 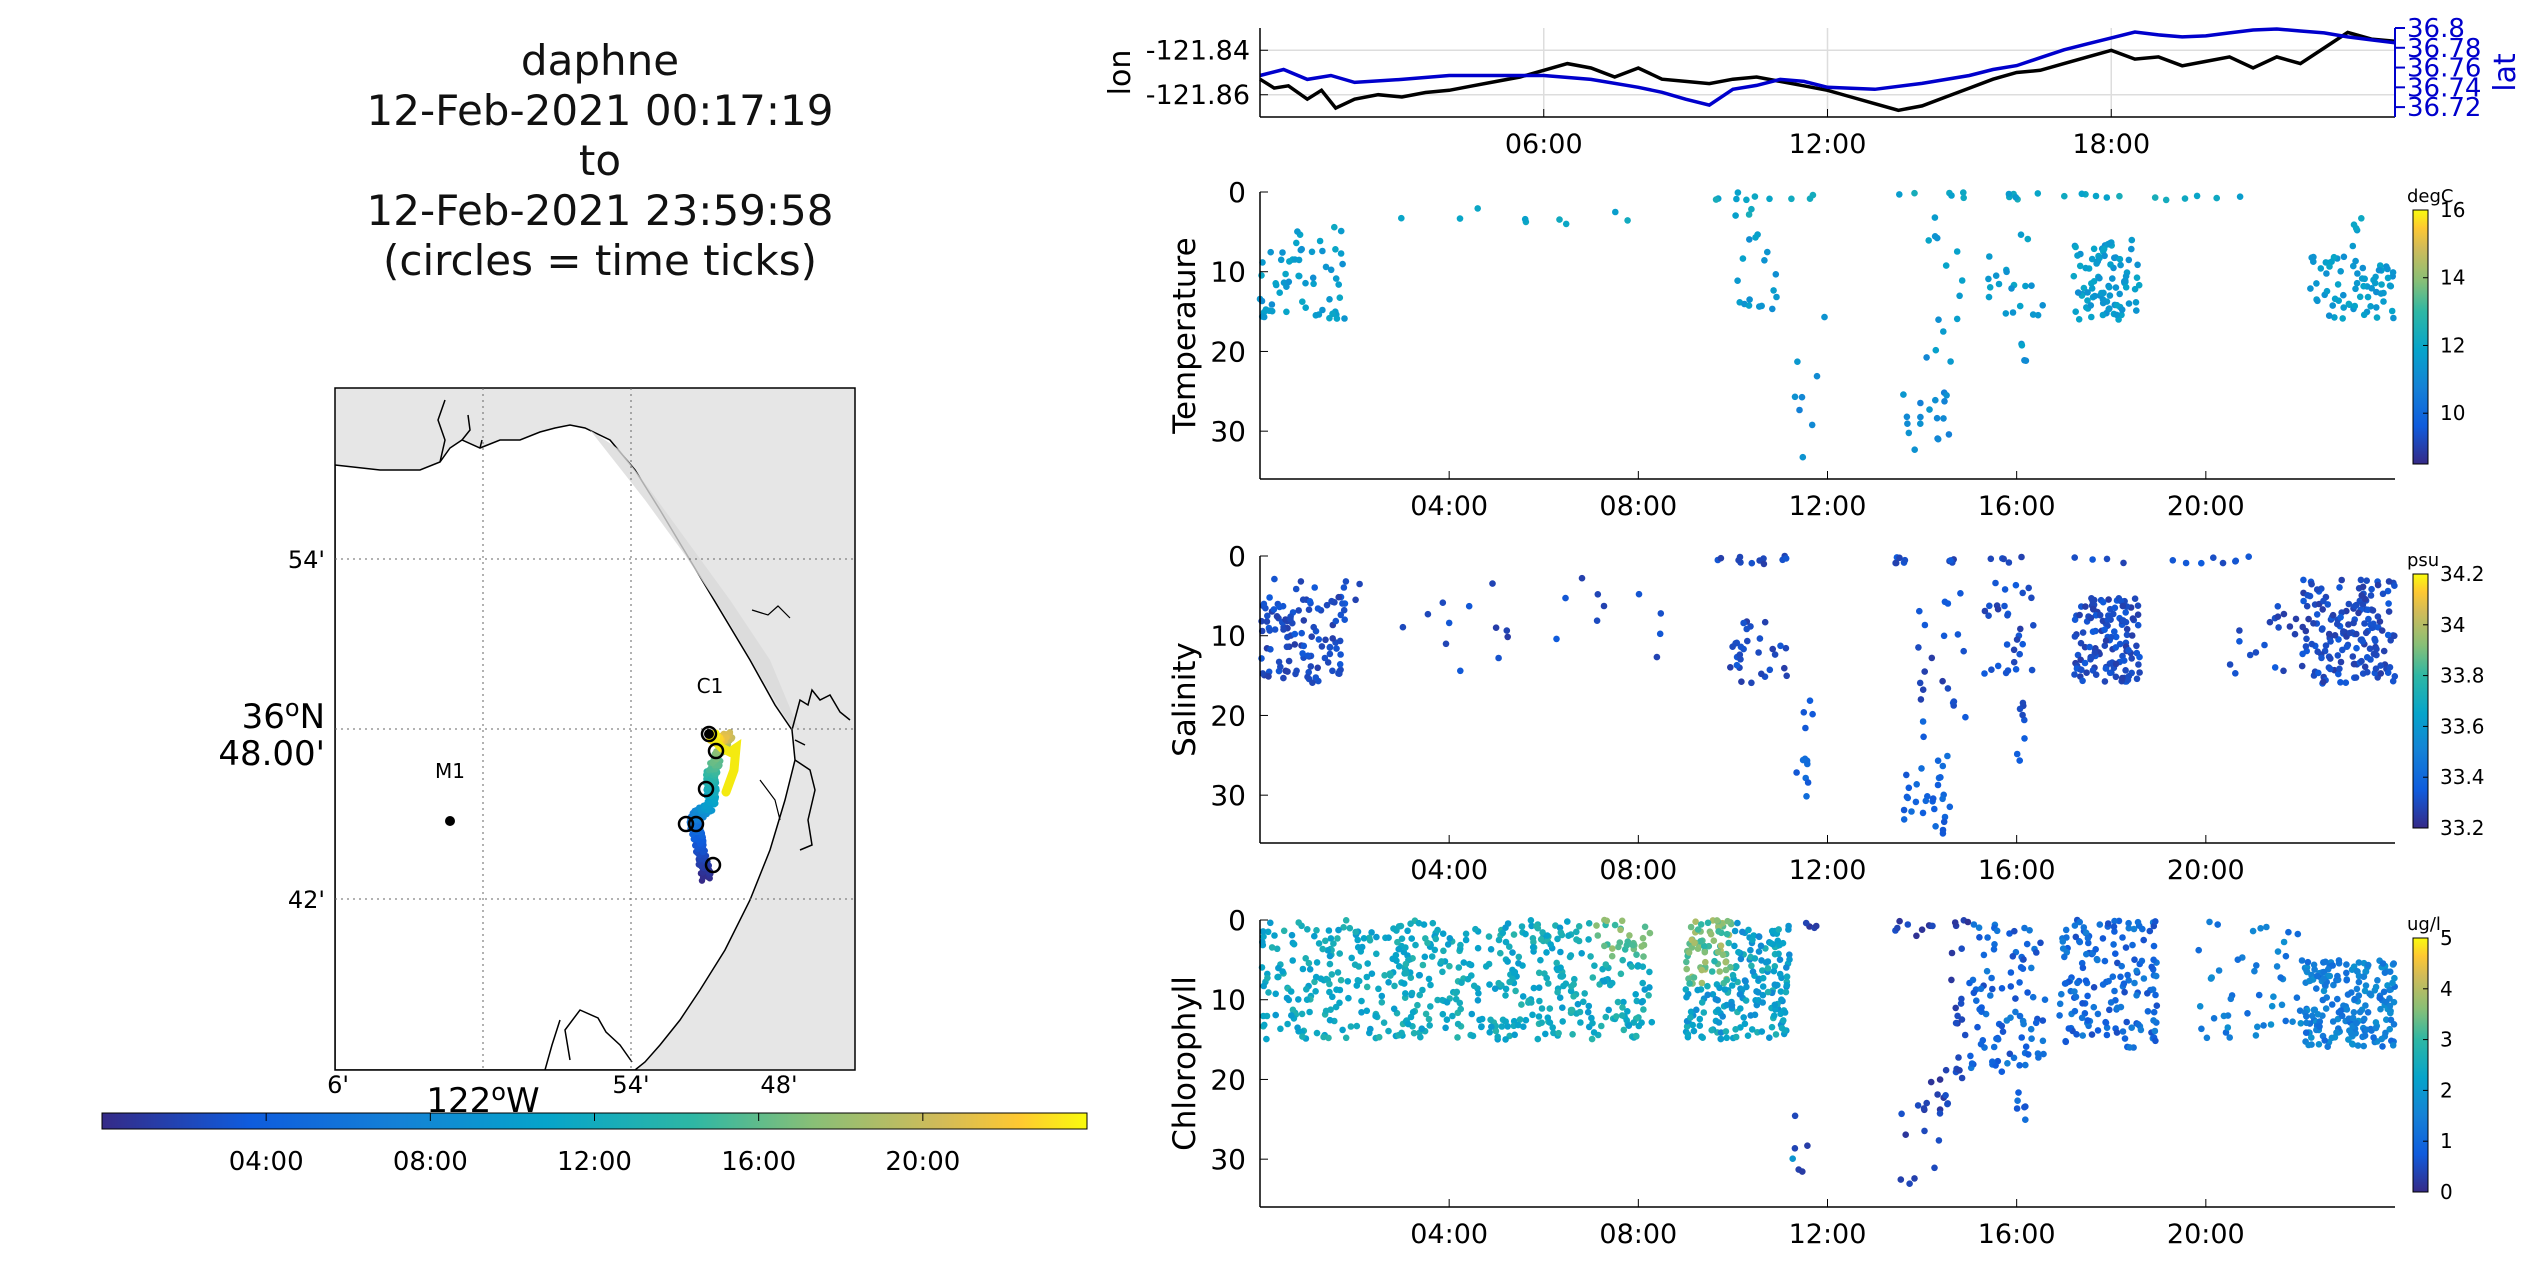 What do you see at coordinates (450, 821) in the screenshot?
I see `station-marker-m1` at bounding box center [450, 821].